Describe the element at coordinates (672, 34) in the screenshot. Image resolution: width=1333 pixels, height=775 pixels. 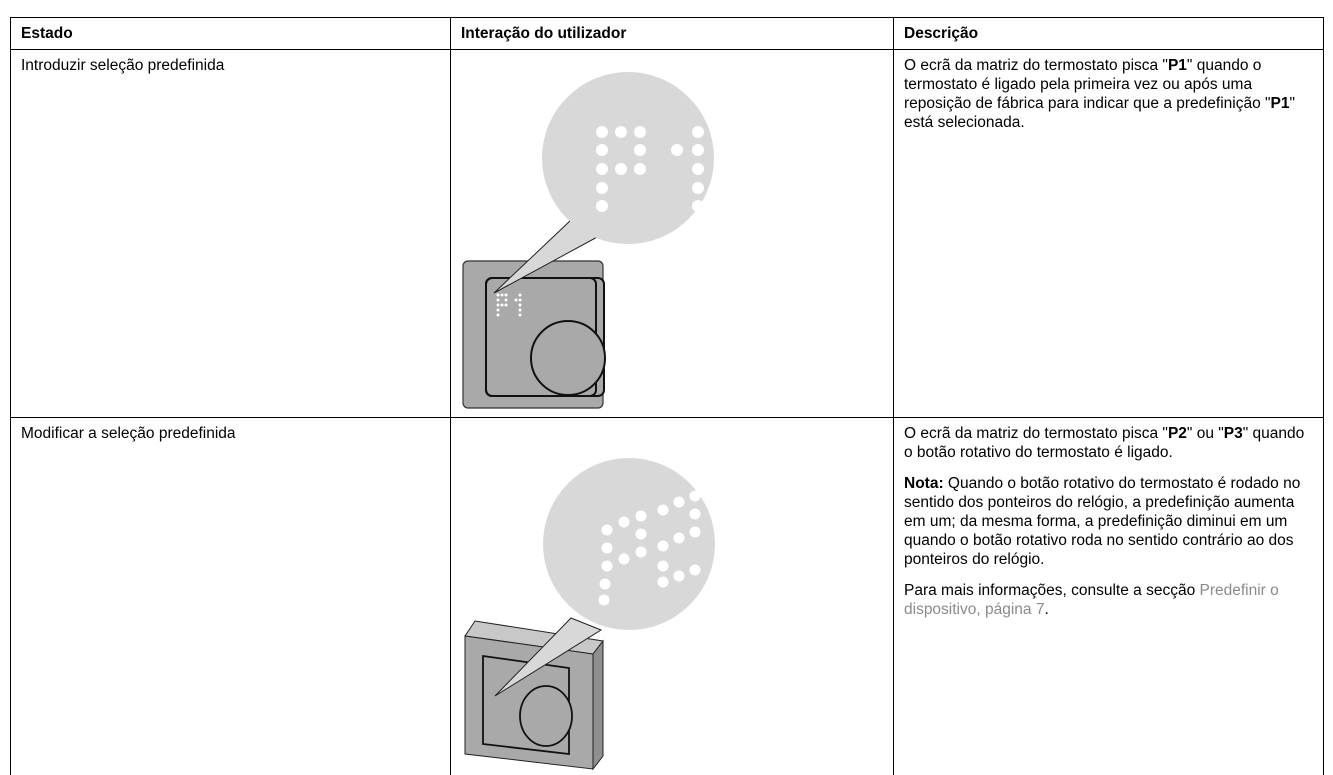
I see `header-cell: Interação do utilizador` at that location.